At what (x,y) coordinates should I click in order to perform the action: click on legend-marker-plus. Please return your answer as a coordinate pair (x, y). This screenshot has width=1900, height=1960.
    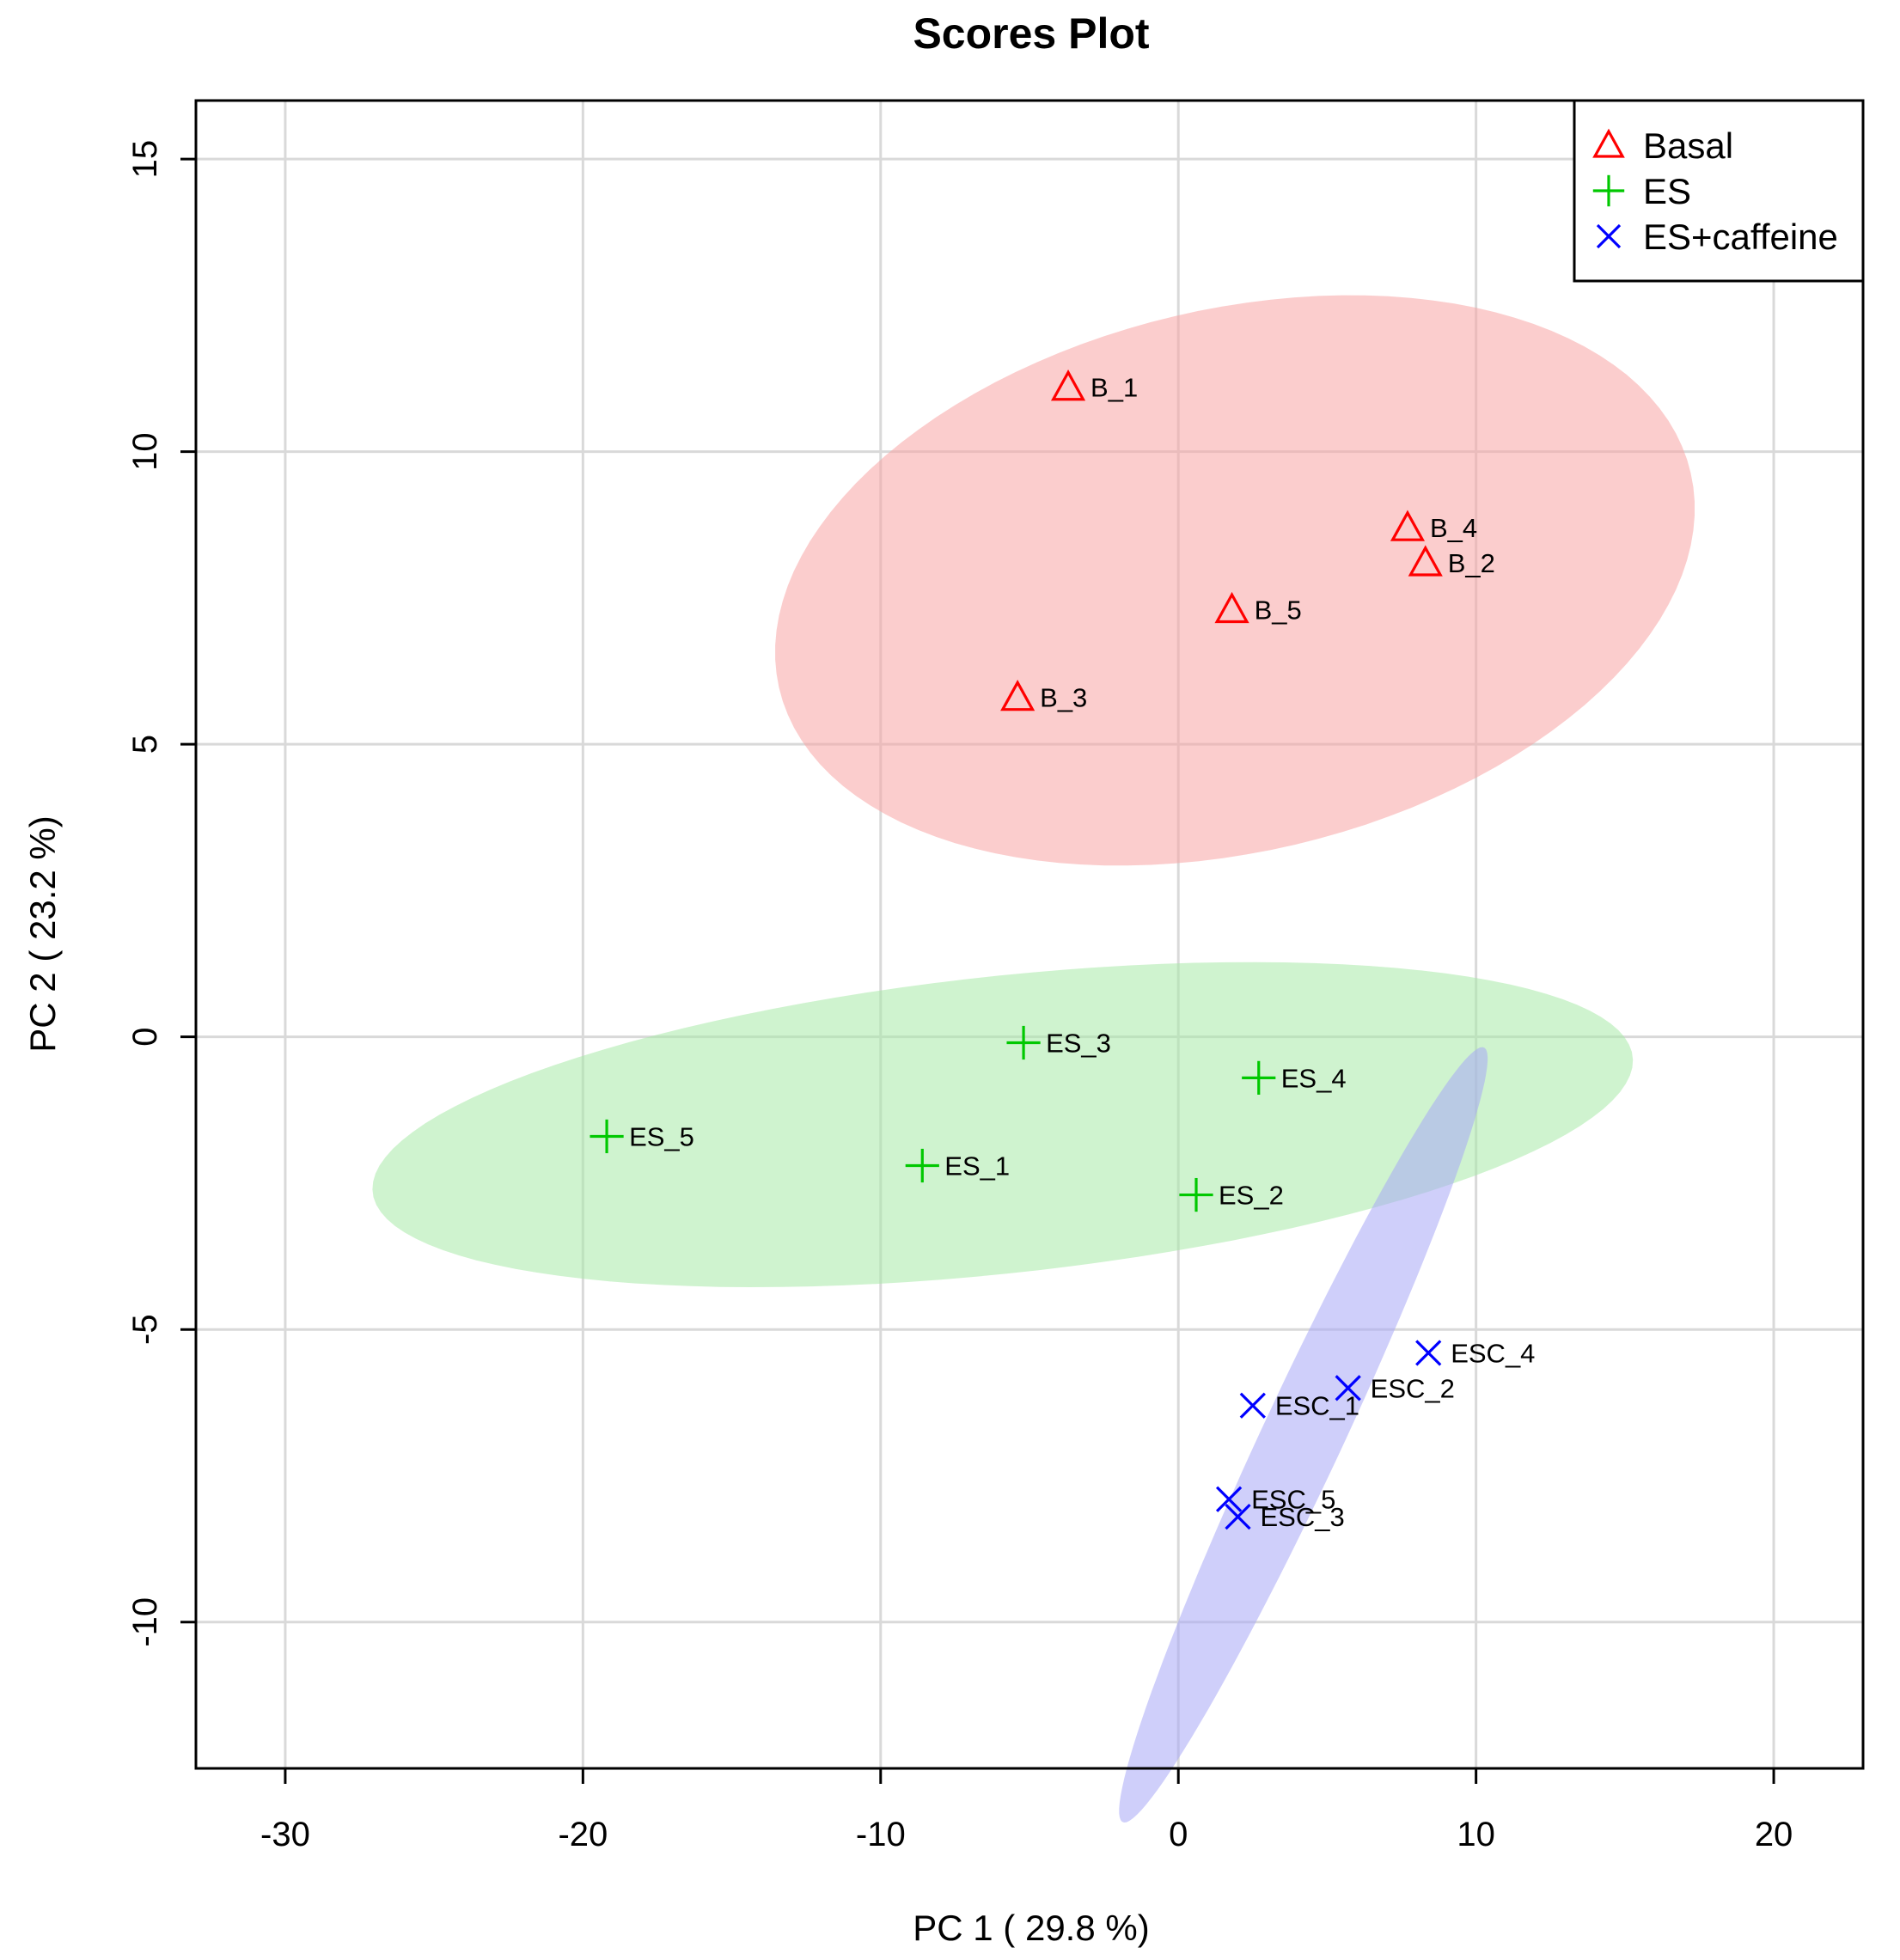
    Looking at the image, I should click on (1609, 190).